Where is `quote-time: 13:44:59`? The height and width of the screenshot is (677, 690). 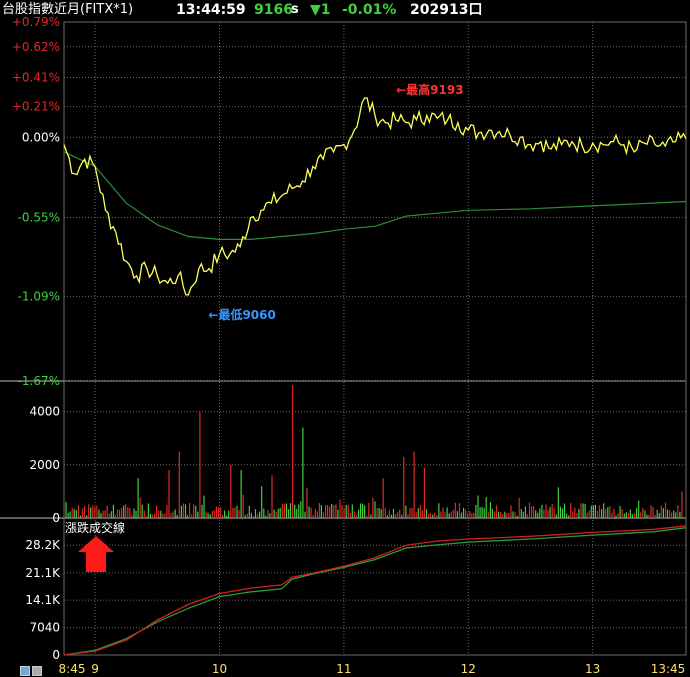 quote-time: 13:44:59 is located at coordinates (211, 10).